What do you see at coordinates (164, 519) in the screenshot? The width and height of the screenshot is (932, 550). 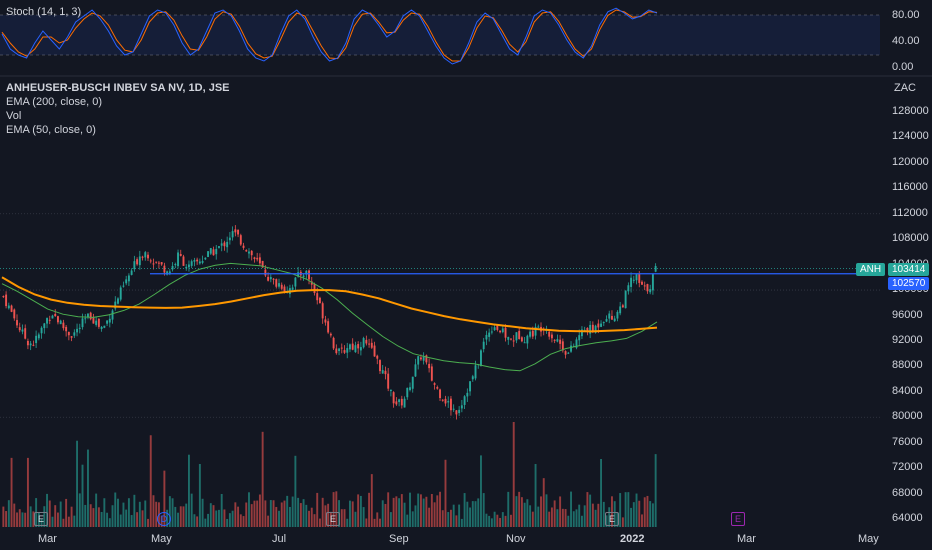 I see `dividend-event-icon: D` at bounding box center [164, 519].